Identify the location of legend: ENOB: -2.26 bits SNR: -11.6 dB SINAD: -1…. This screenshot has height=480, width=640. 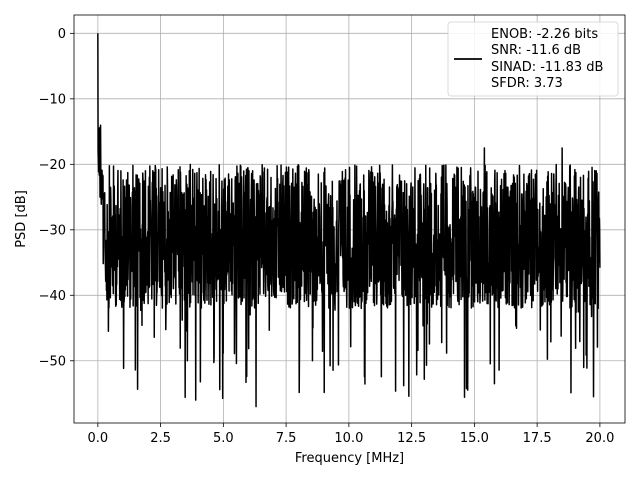
(533, 59).